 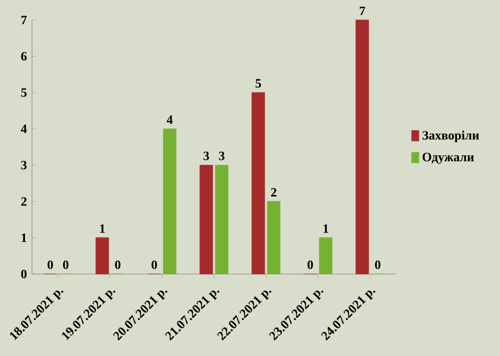 What do you see at coordinates (24, 20) in the screenshot?
I see `y-tick-label: 7` at bounding box center [24, 20].